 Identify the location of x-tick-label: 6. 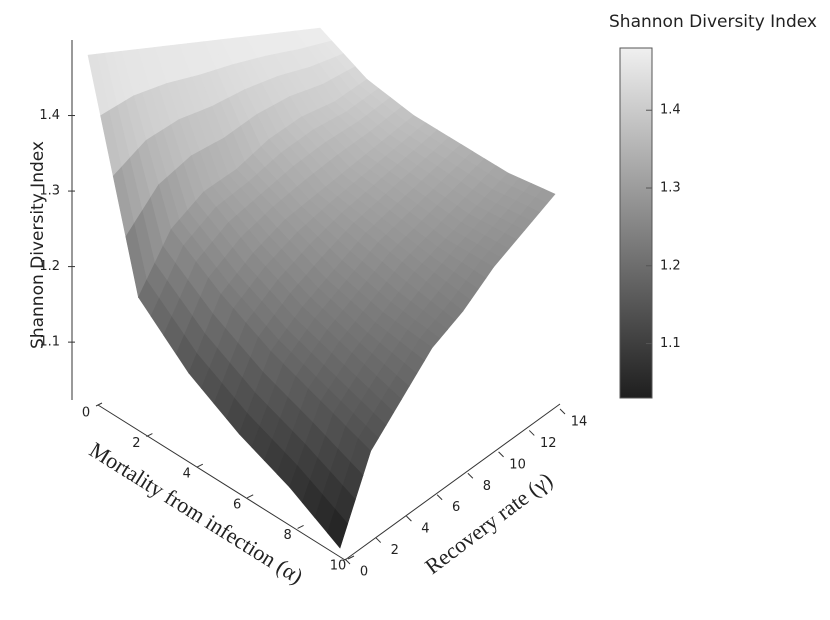
(237, 504).